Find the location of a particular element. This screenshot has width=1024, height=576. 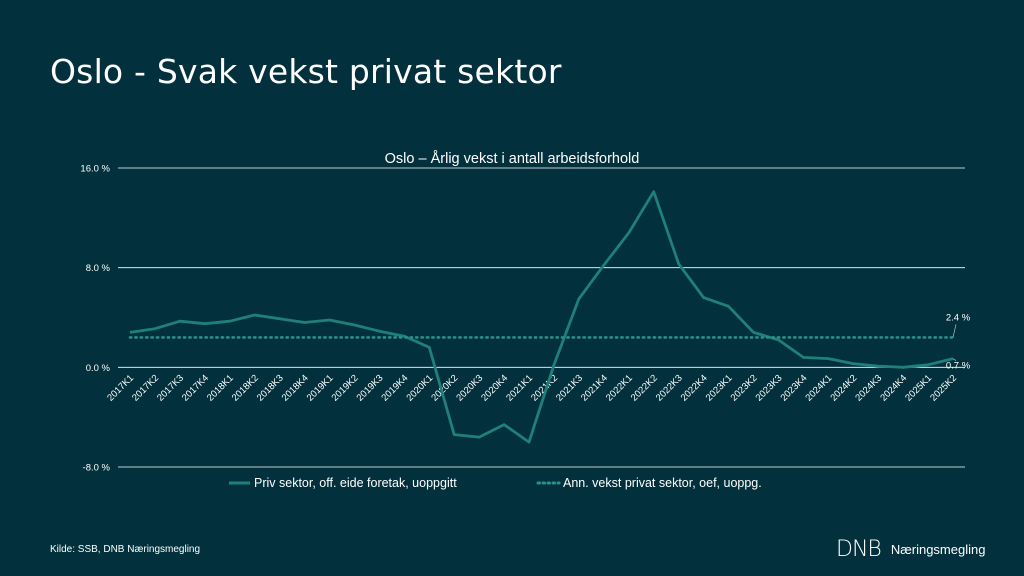

x-tick-label: 2024K4 is located at coordinates (893, 388).